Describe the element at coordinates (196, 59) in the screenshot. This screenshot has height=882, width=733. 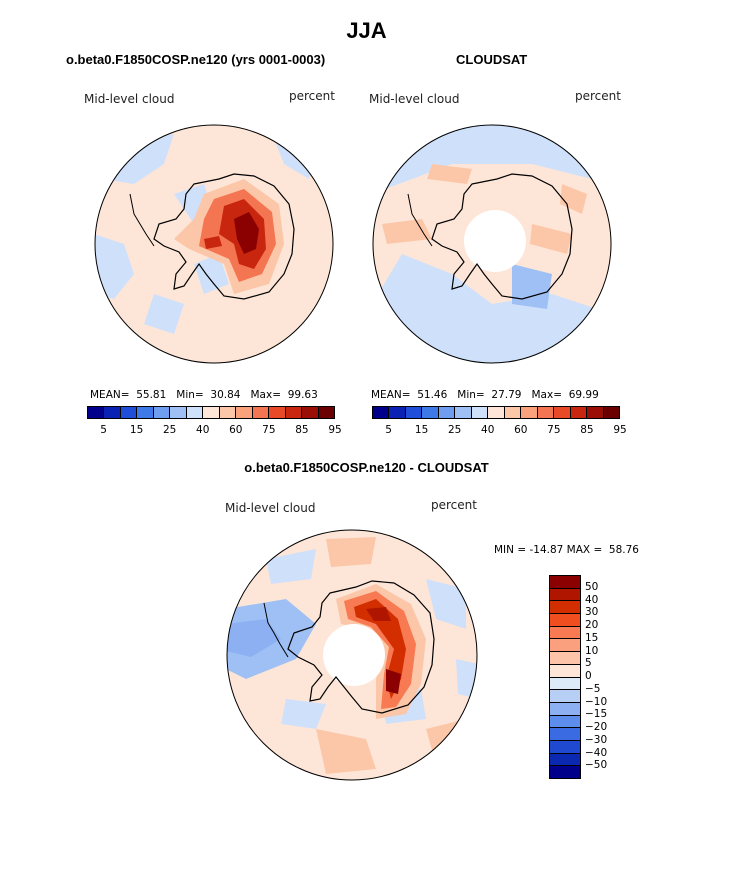
I see `model-panel-title: o.beta0.F1850COSP.ne120 (yrs 0001-0003)` at that location.